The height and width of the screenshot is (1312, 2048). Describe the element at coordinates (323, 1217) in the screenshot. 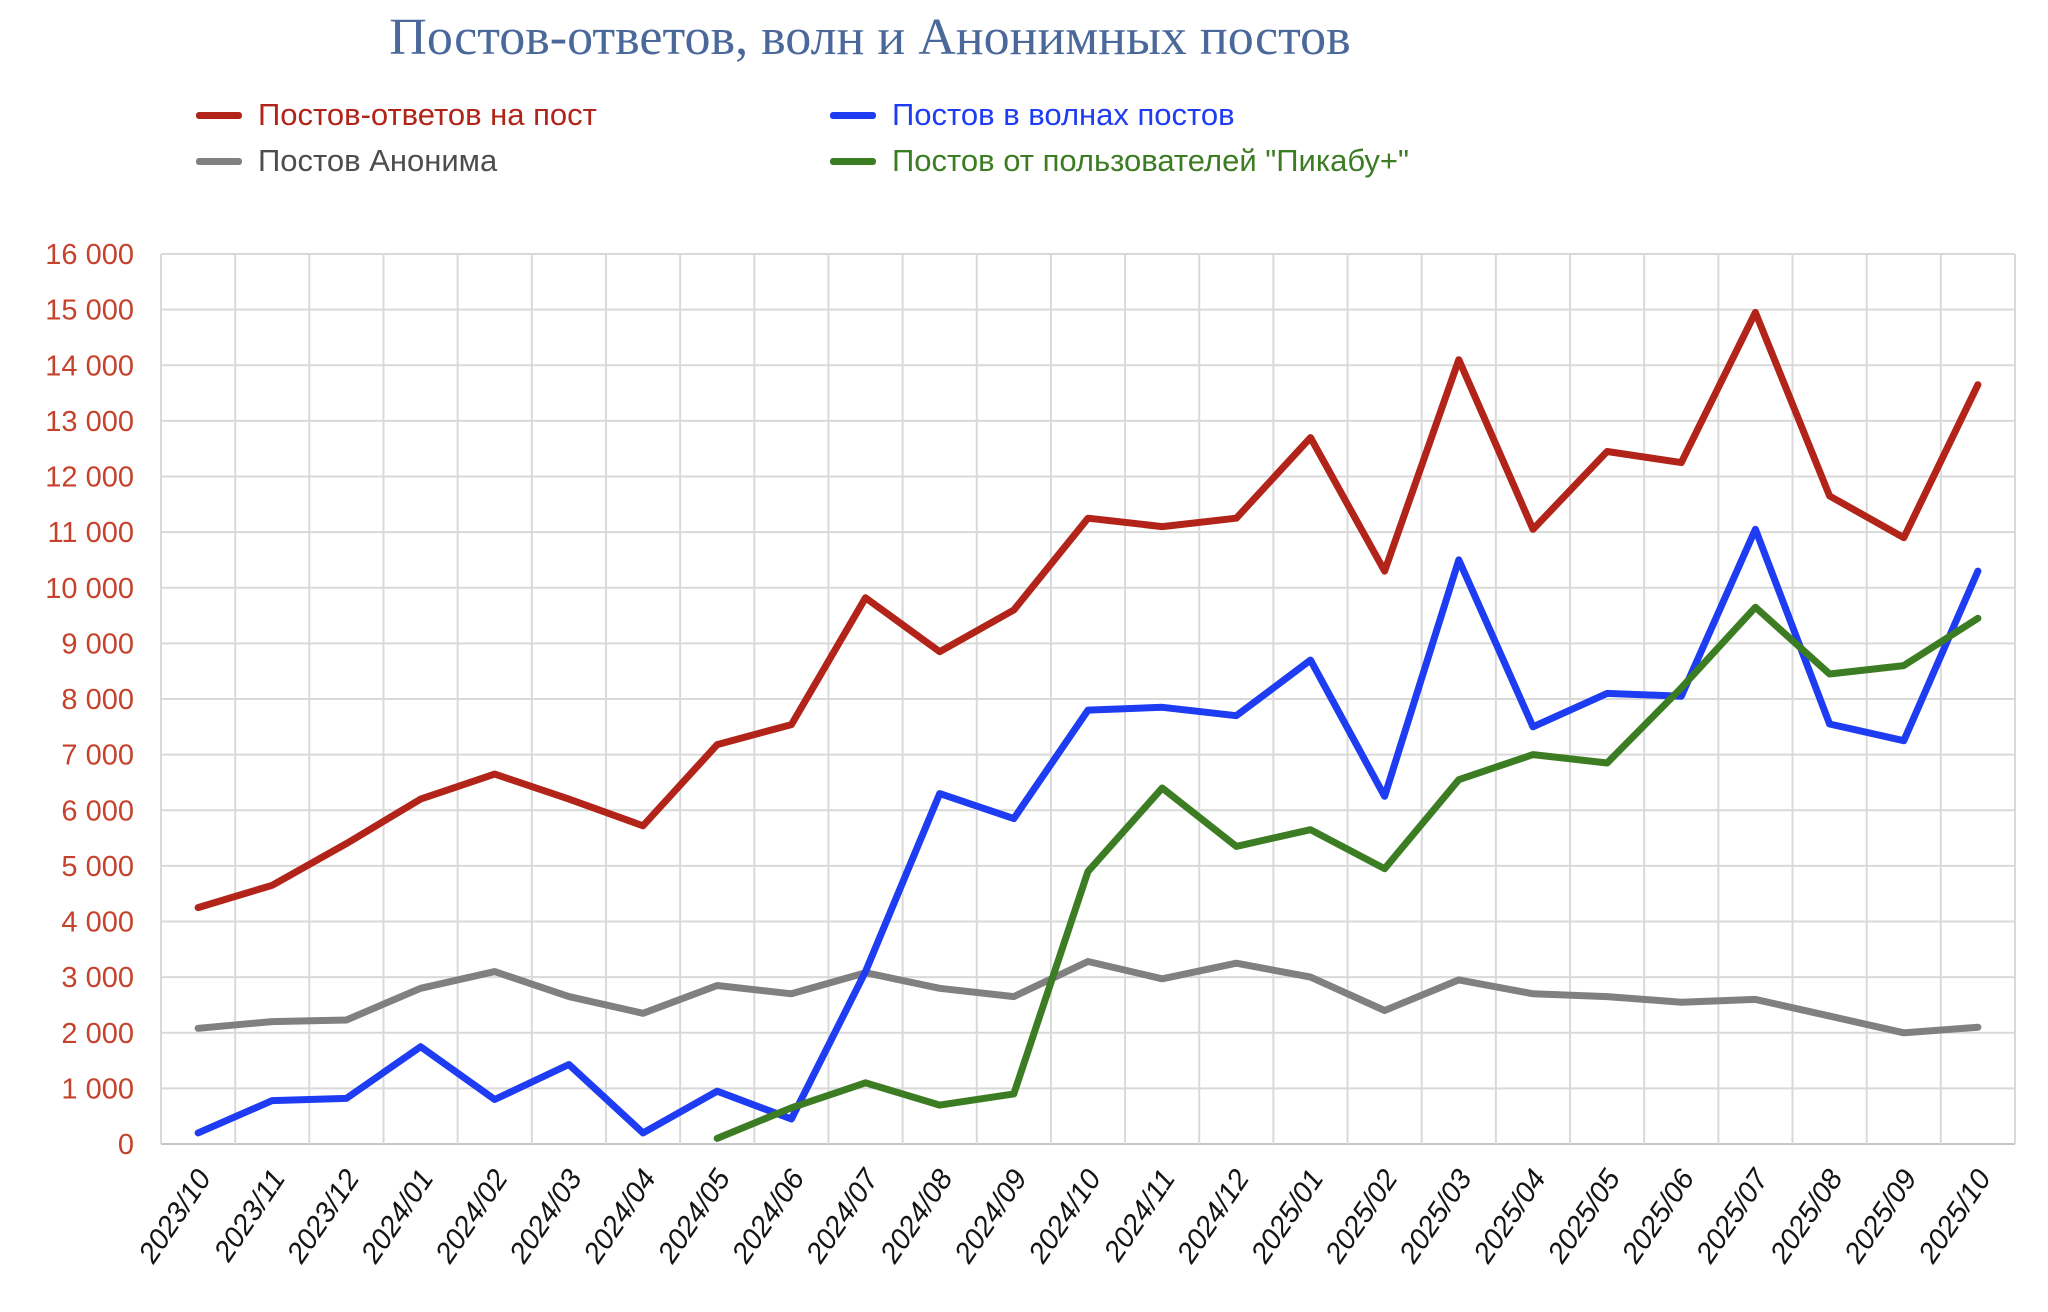

I see `x-tick-label: 2023/12` at that location.